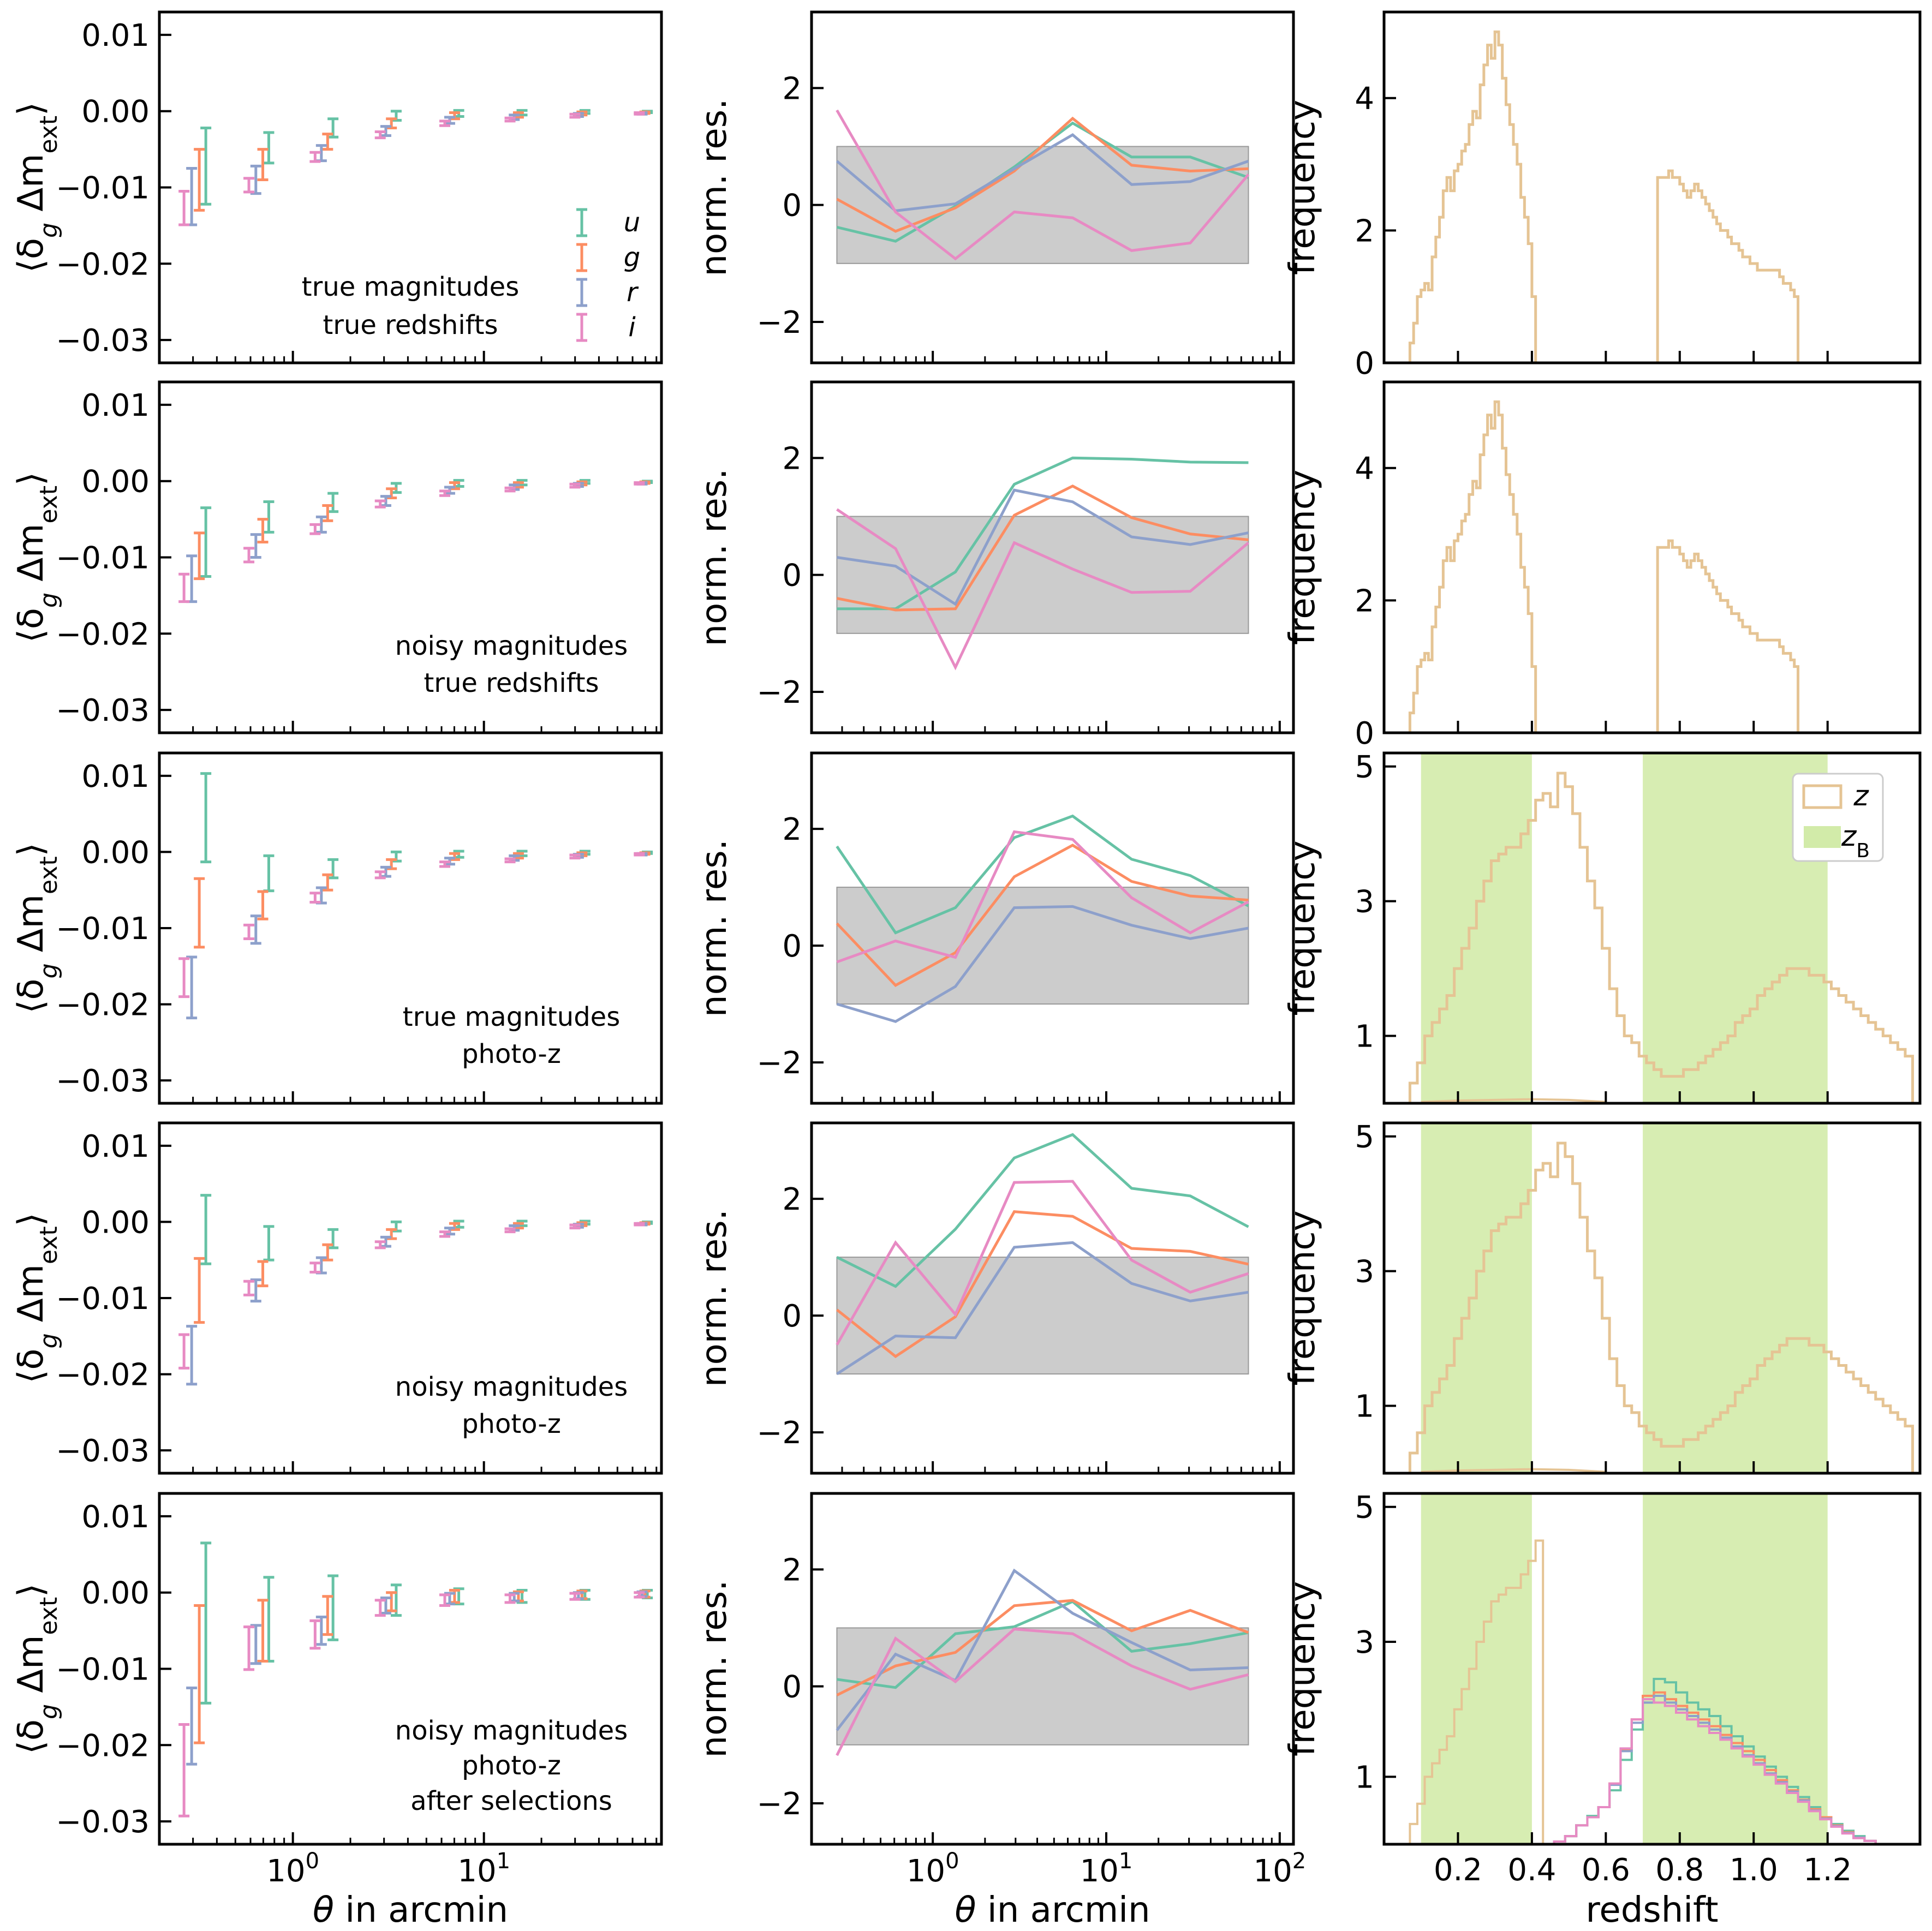 This screenshot has height=1931, width=1932. What do you see at coordinates (1754, 1870) in the screenshot?
I see `right-x-tick-label: 1.0` at bounding box center [1754, 1870].